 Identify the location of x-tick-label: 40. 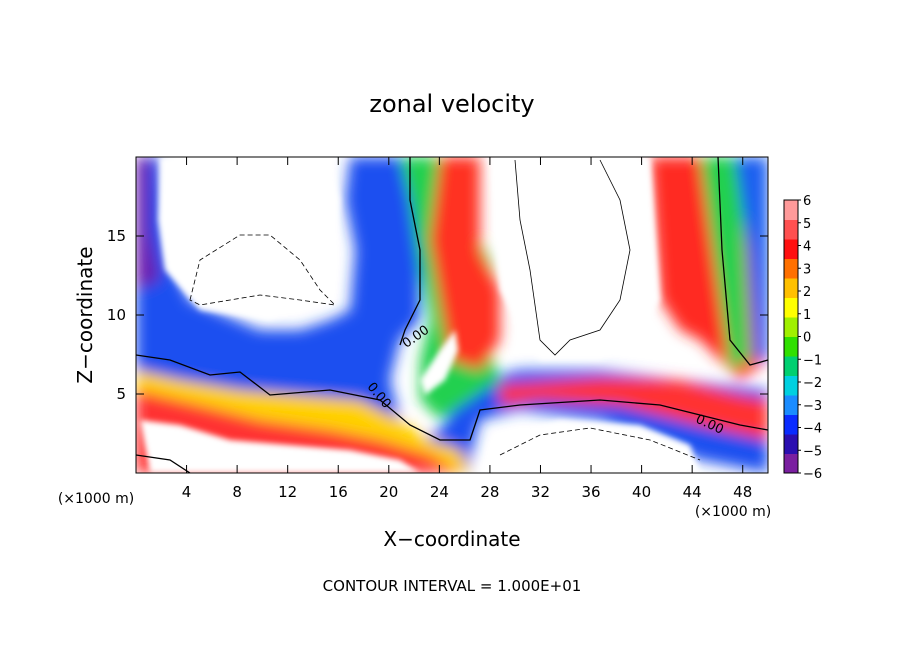
(641, 492).